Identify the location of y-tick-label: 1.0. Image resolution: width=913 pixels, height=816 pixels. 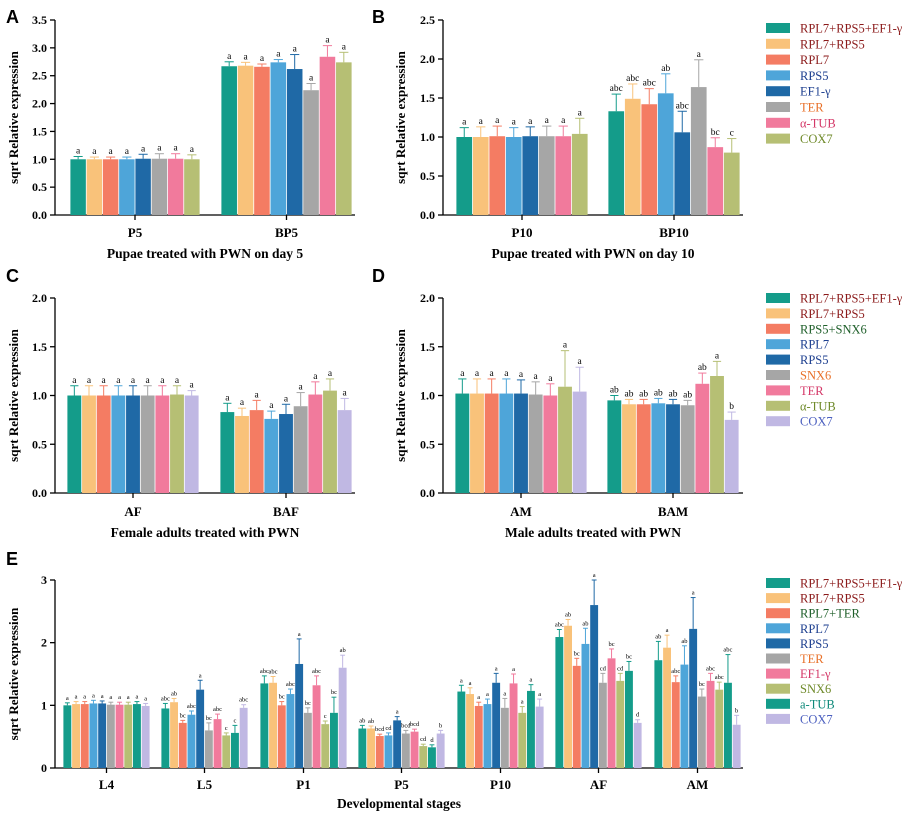
(39, 396).